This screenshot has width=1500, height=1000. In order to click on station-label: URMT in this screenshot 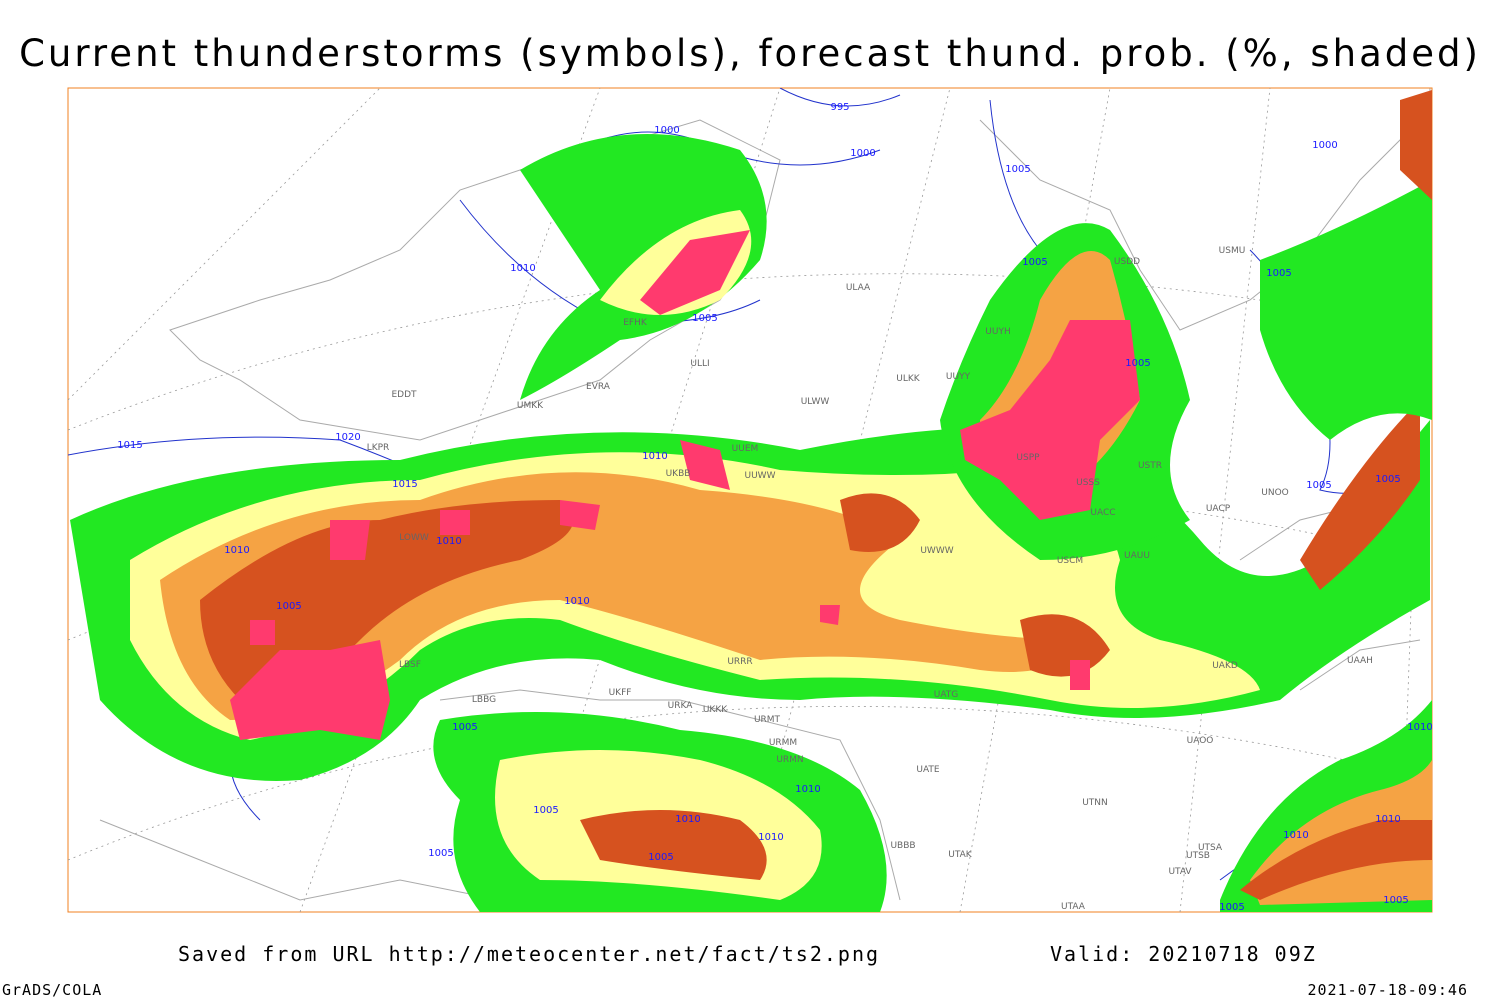, I will do `click(767, 720)`.